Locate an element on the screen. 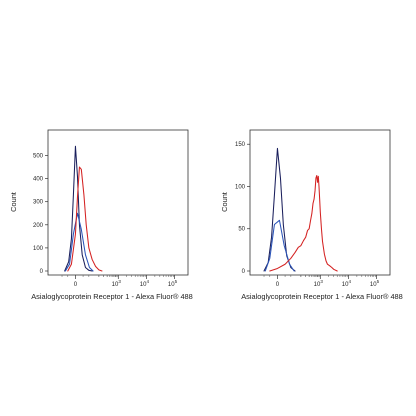 This screenshot has height=416, width=416. left-y-tick-label: 300 is located at coordinates (38, 203).